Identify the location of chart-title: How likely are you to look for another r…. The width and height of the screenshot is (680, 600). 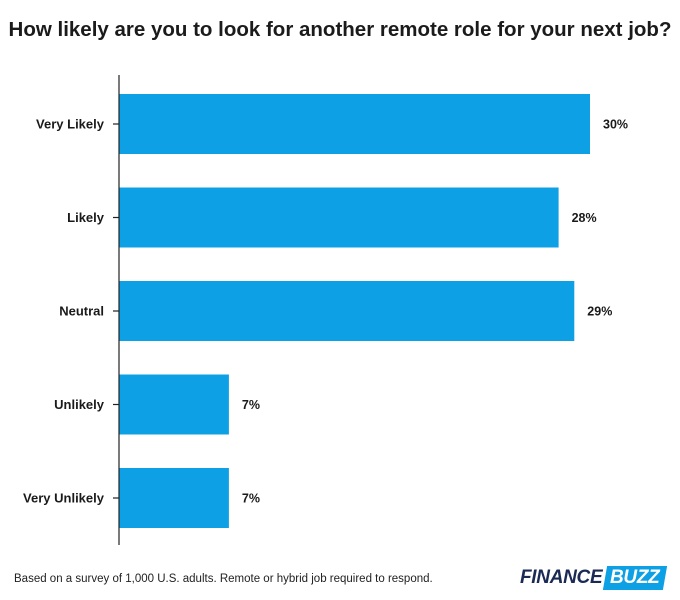
(340, 29).